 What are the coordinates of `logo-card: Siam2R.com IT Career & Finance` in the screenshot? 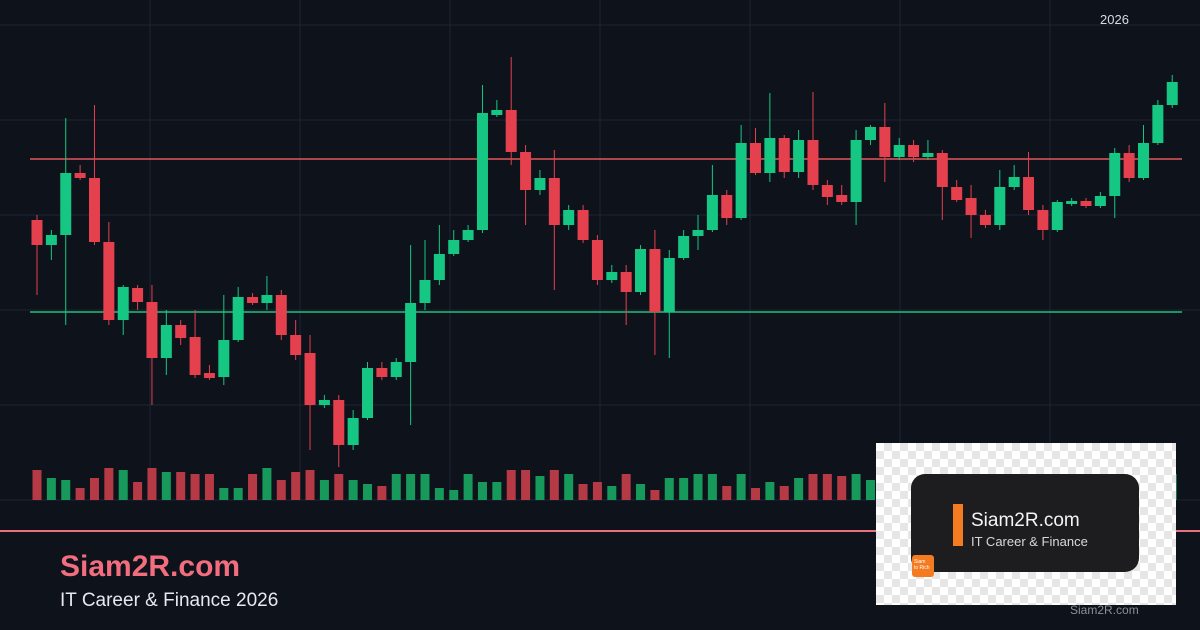 It's located at (1025, 523).